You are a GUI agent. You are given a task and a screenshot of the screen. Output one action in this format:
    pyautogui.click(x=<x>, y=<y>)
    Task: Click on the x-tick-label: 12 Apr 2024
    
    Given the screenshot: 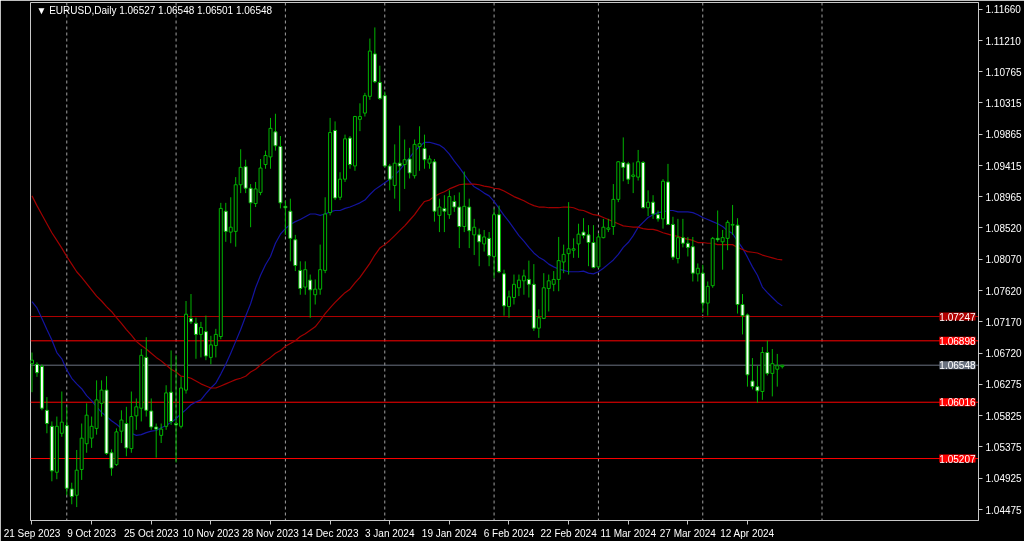 What is the action you would take?
    pyautogui.click(x=747, y=533)
    